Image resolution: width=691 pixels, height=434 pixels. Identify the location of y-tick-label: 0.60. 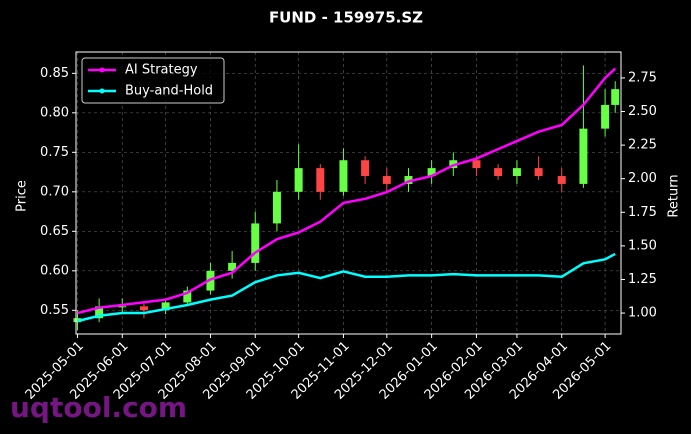
(54, 270).